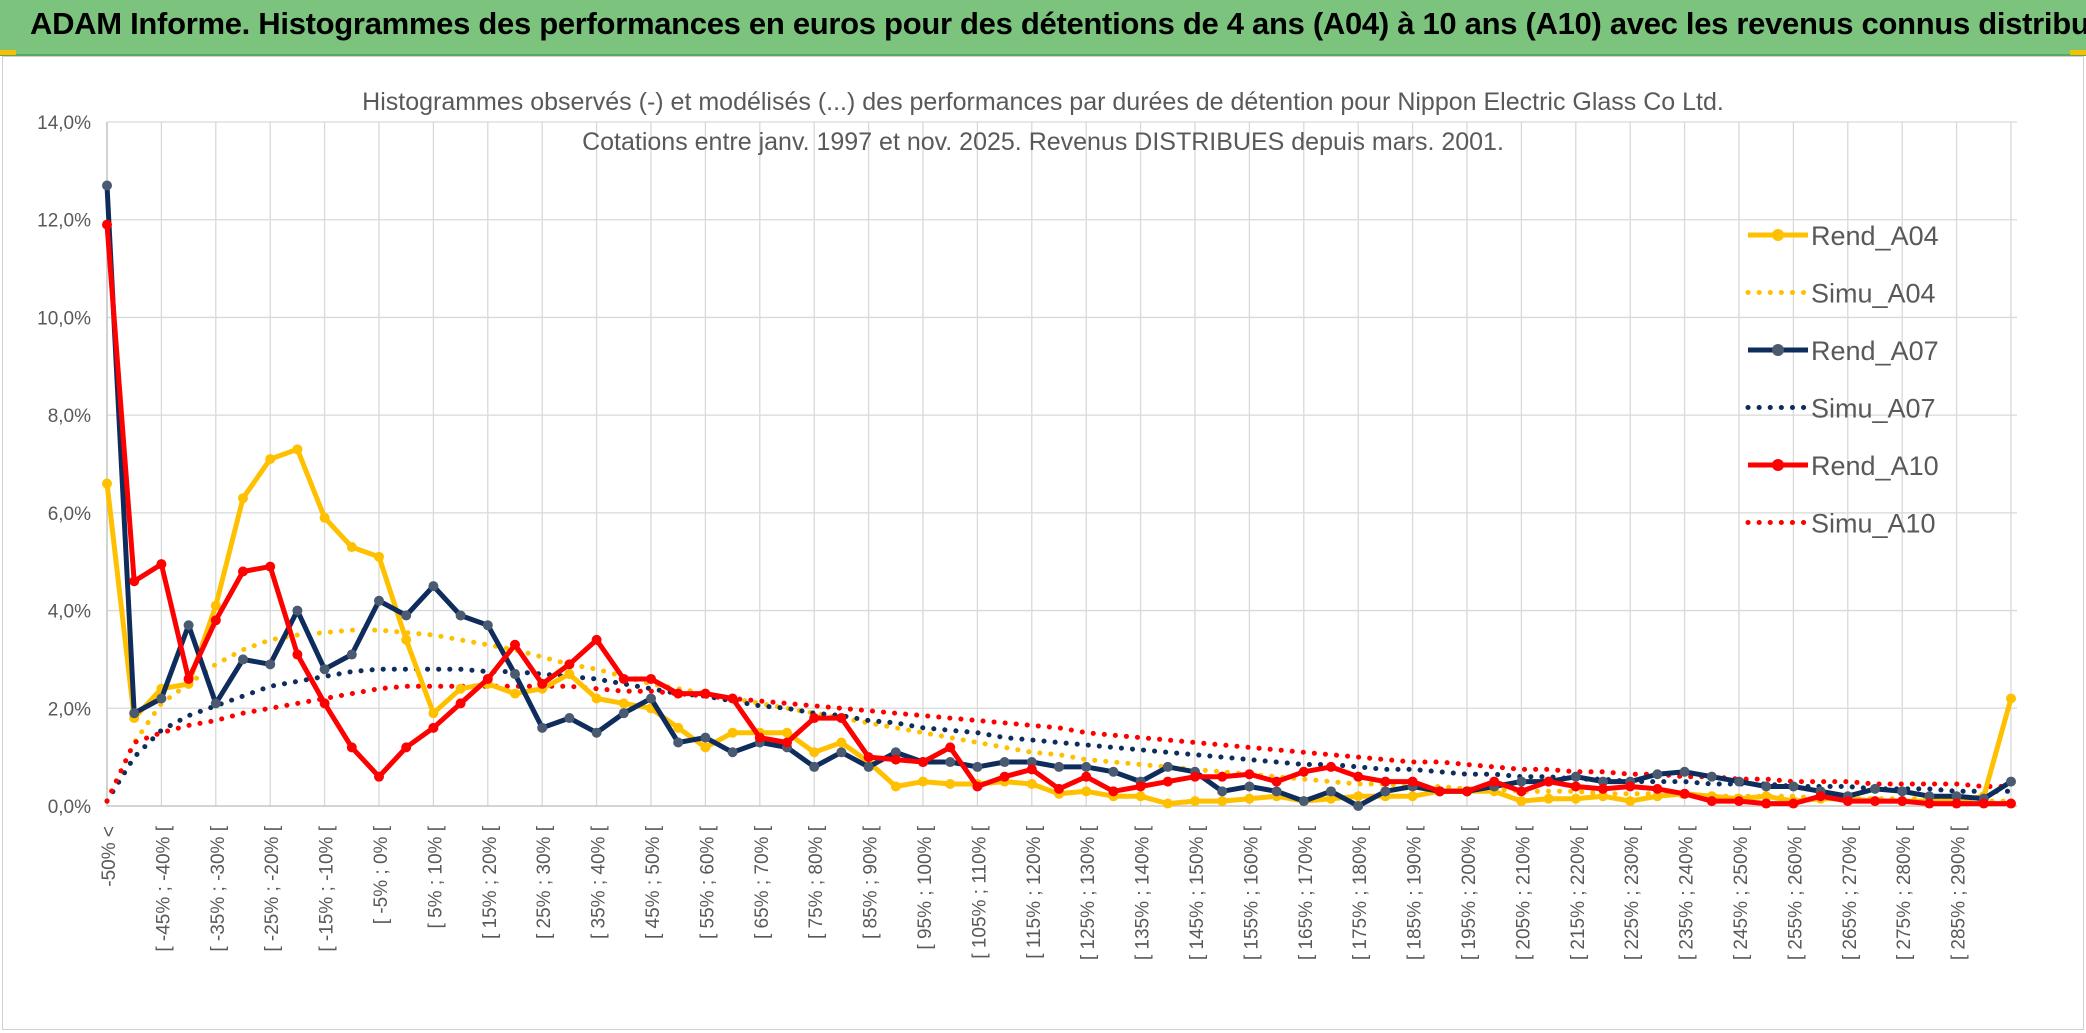 Image resolution: width=2086 pixels, height=1033 pixels. What do you see at coordinates (1034, 891) in the screenshot?
I see `x-tick-label: [ 115% ; 120% [` at bounding box center [1034, 891].